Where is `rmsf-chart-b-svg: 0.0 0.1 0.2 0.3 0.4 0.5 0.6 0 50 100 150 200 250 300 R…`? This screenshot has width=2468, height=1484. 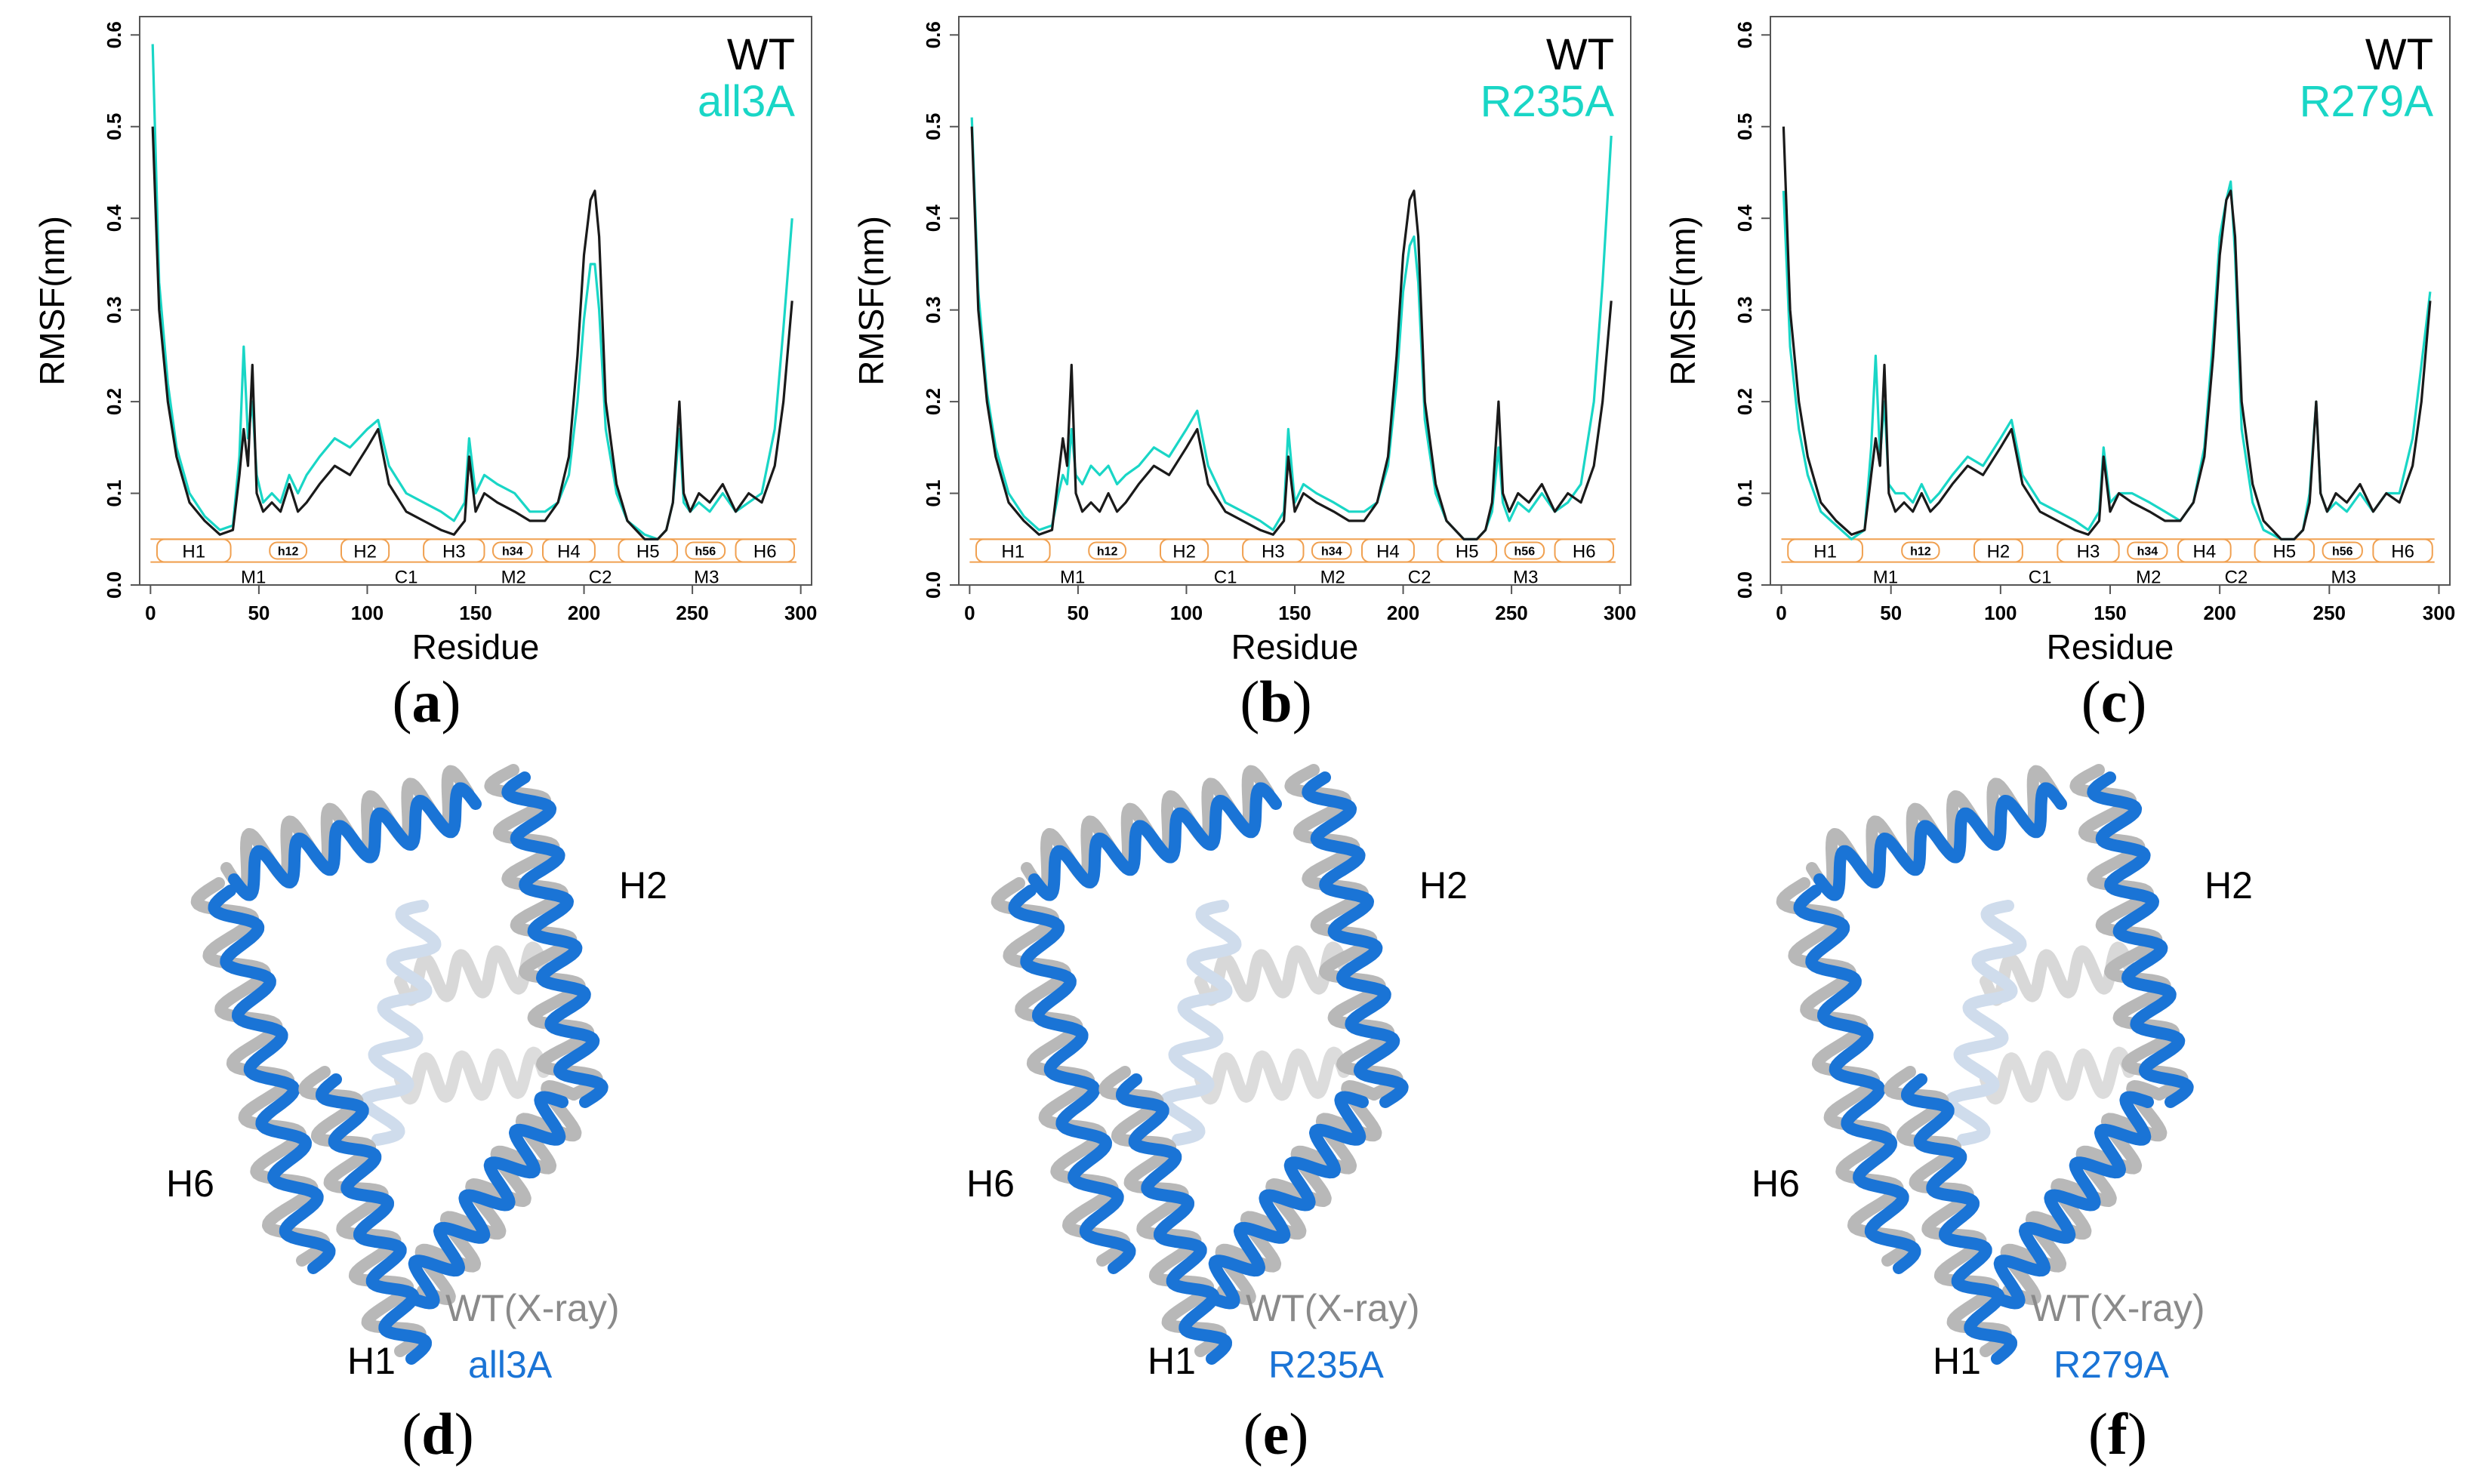
rmsf-chart-b-svg: 0.0 0.1 0.2 0.3 0.4 0.5 0.6 0 50 100 150 200 250 300 R… is located at coordinates (1244, 341).